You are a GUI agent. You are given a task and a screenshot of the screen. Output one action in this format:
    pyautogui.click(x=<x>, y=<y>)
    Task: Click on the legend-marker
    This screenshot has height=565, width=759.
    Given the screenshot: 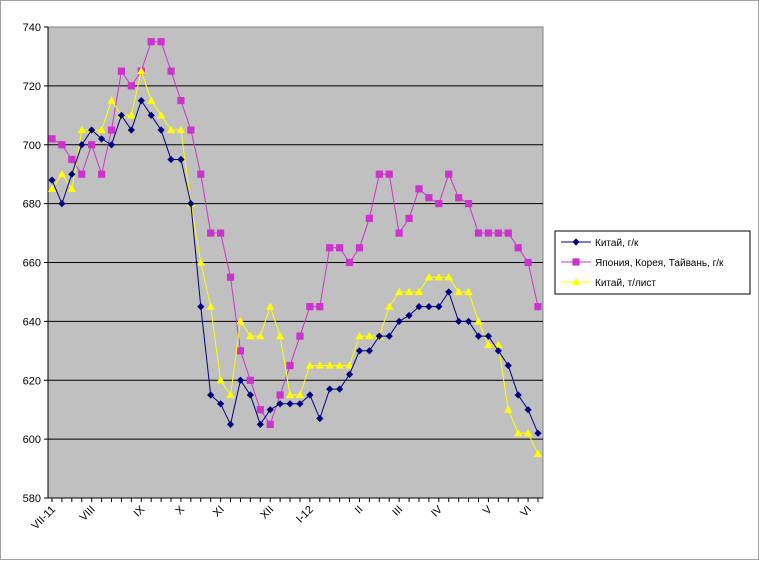 What is the action you would take?
    pyautogui.click(x=576, y=281)
    